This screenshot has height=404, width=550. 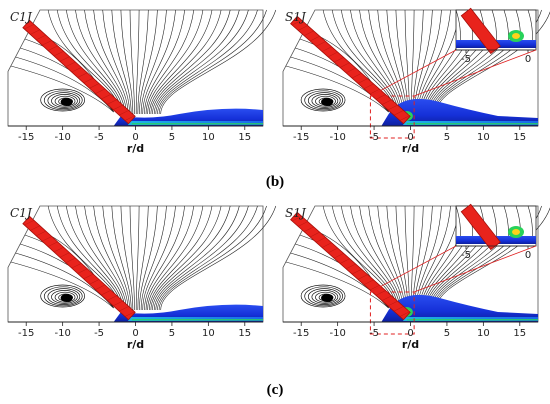 I want to click on jet-body, so click(x=79, y=268).